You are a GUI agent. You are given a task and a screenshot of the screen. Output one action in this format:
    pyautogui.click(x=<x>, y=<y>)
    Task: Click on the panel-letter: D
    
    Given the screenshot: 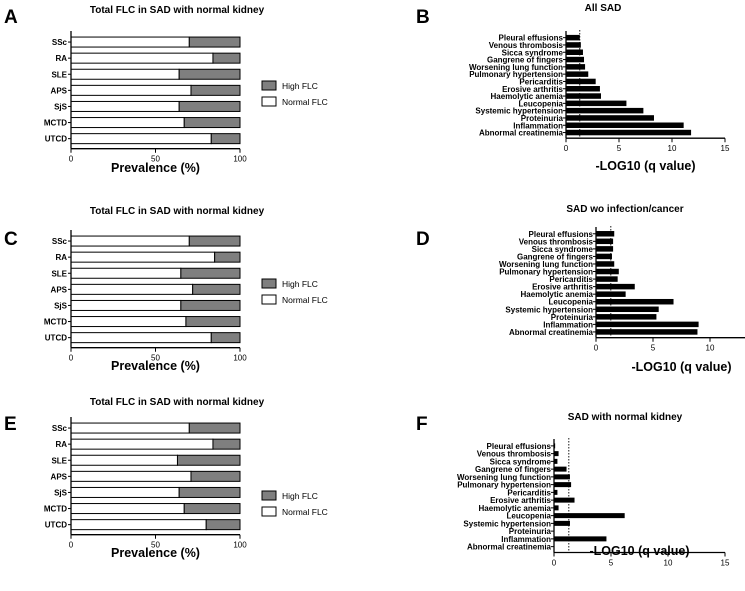 What is the action you would take?
    pyautogui.click(x=423, y=239)
    